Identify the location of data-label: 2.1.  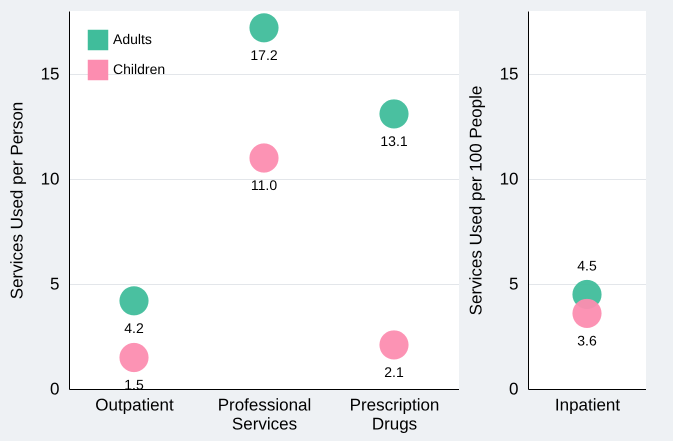
(394, 372).